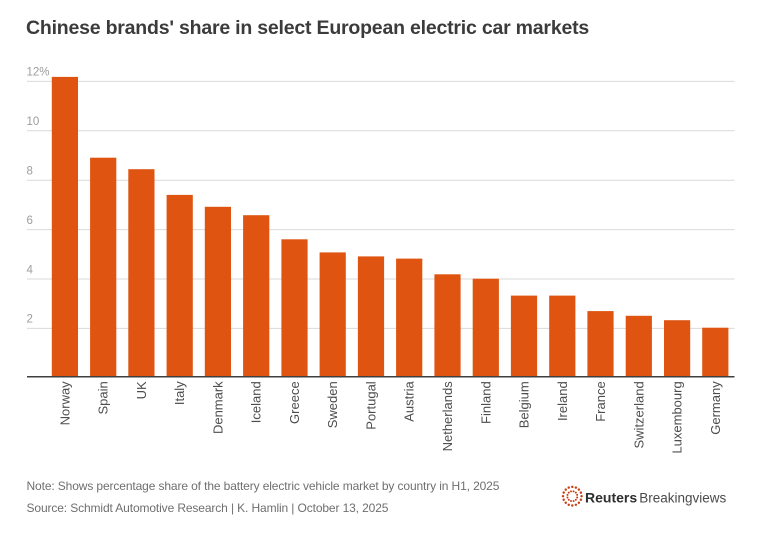 The width and height of the screenshot is (769, 536). I want to click on svg-text: Switzerland, so click(638, 414).